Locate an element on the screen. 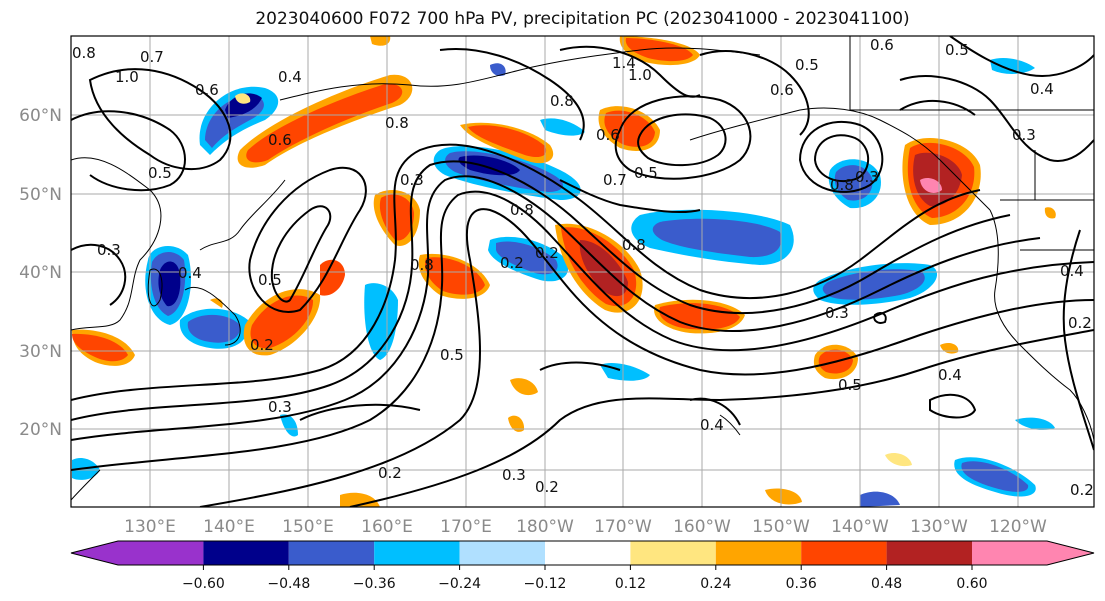 This screenshot has height=601, width=1105. lat-label-60n: 60°N is located at coordinates (40, 116).